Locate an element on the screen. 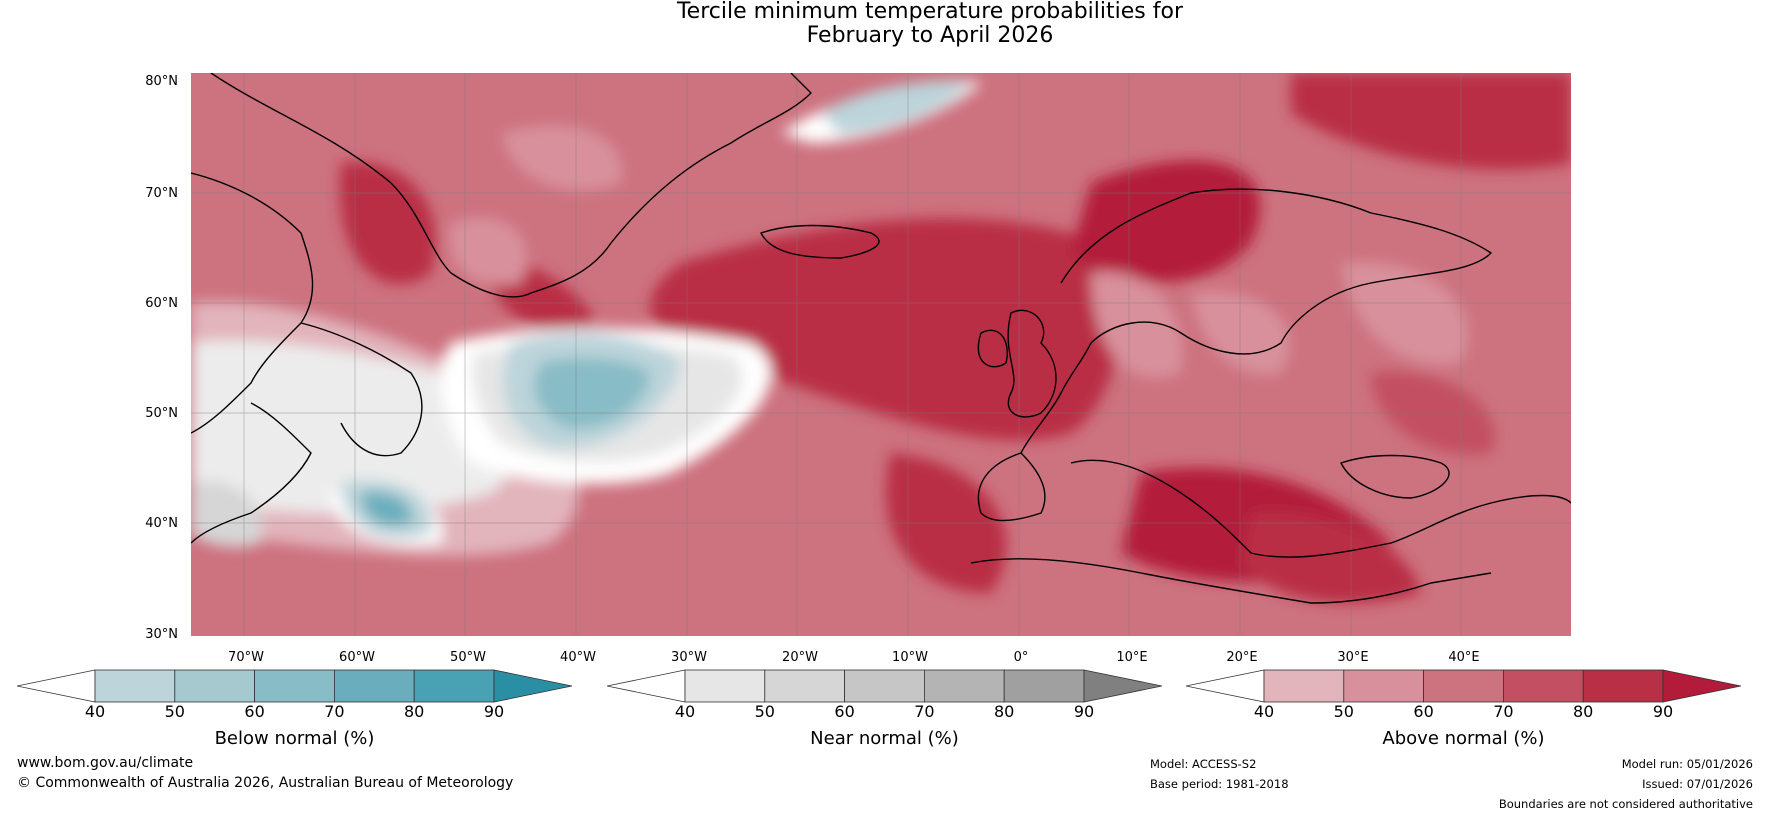 The height and width of the screenshot is (816, 1770). scandinavia-coast is located at coordinates (1256, 321).